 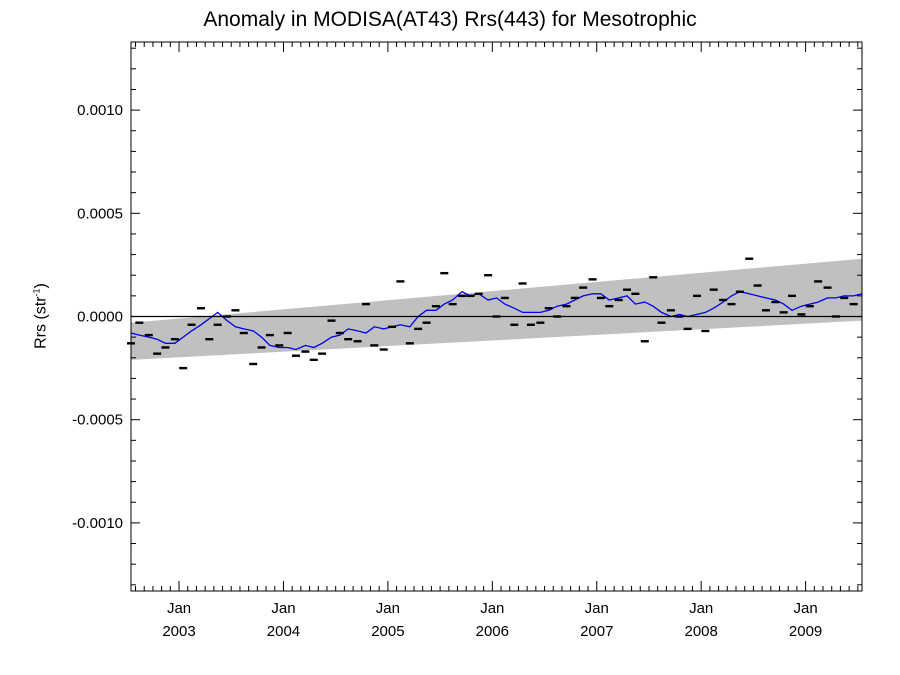 What do you see at coordinates (100, 213) in the screenshot?
I see `y-tick-label: 0.0005` at bounding box center [100, 213].